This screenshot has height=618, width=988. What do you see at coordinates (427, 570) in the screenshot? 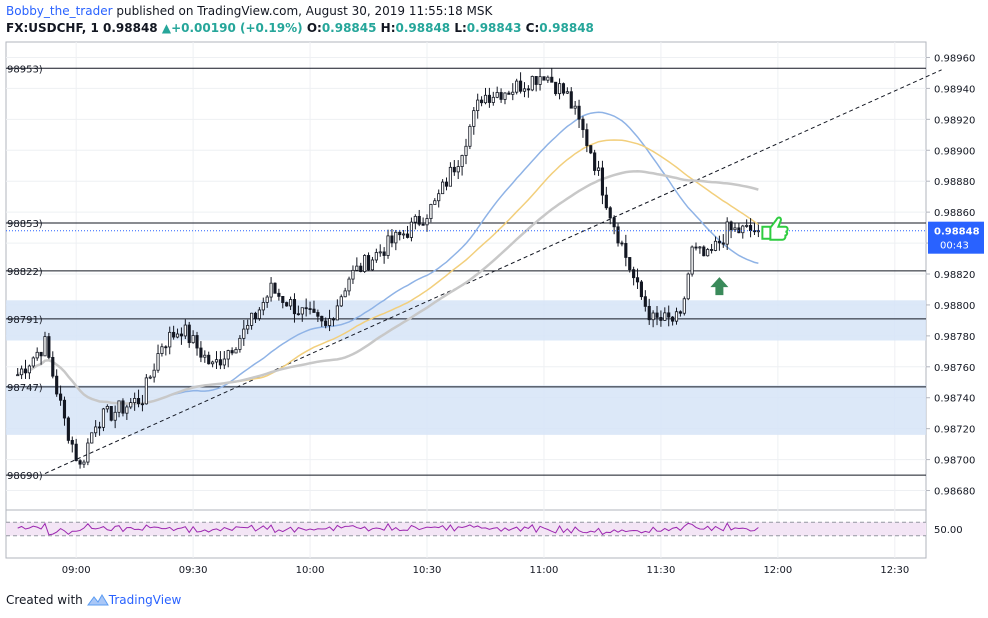
I see `x-tick-label: 10:30` at bounding box center [427, 570].